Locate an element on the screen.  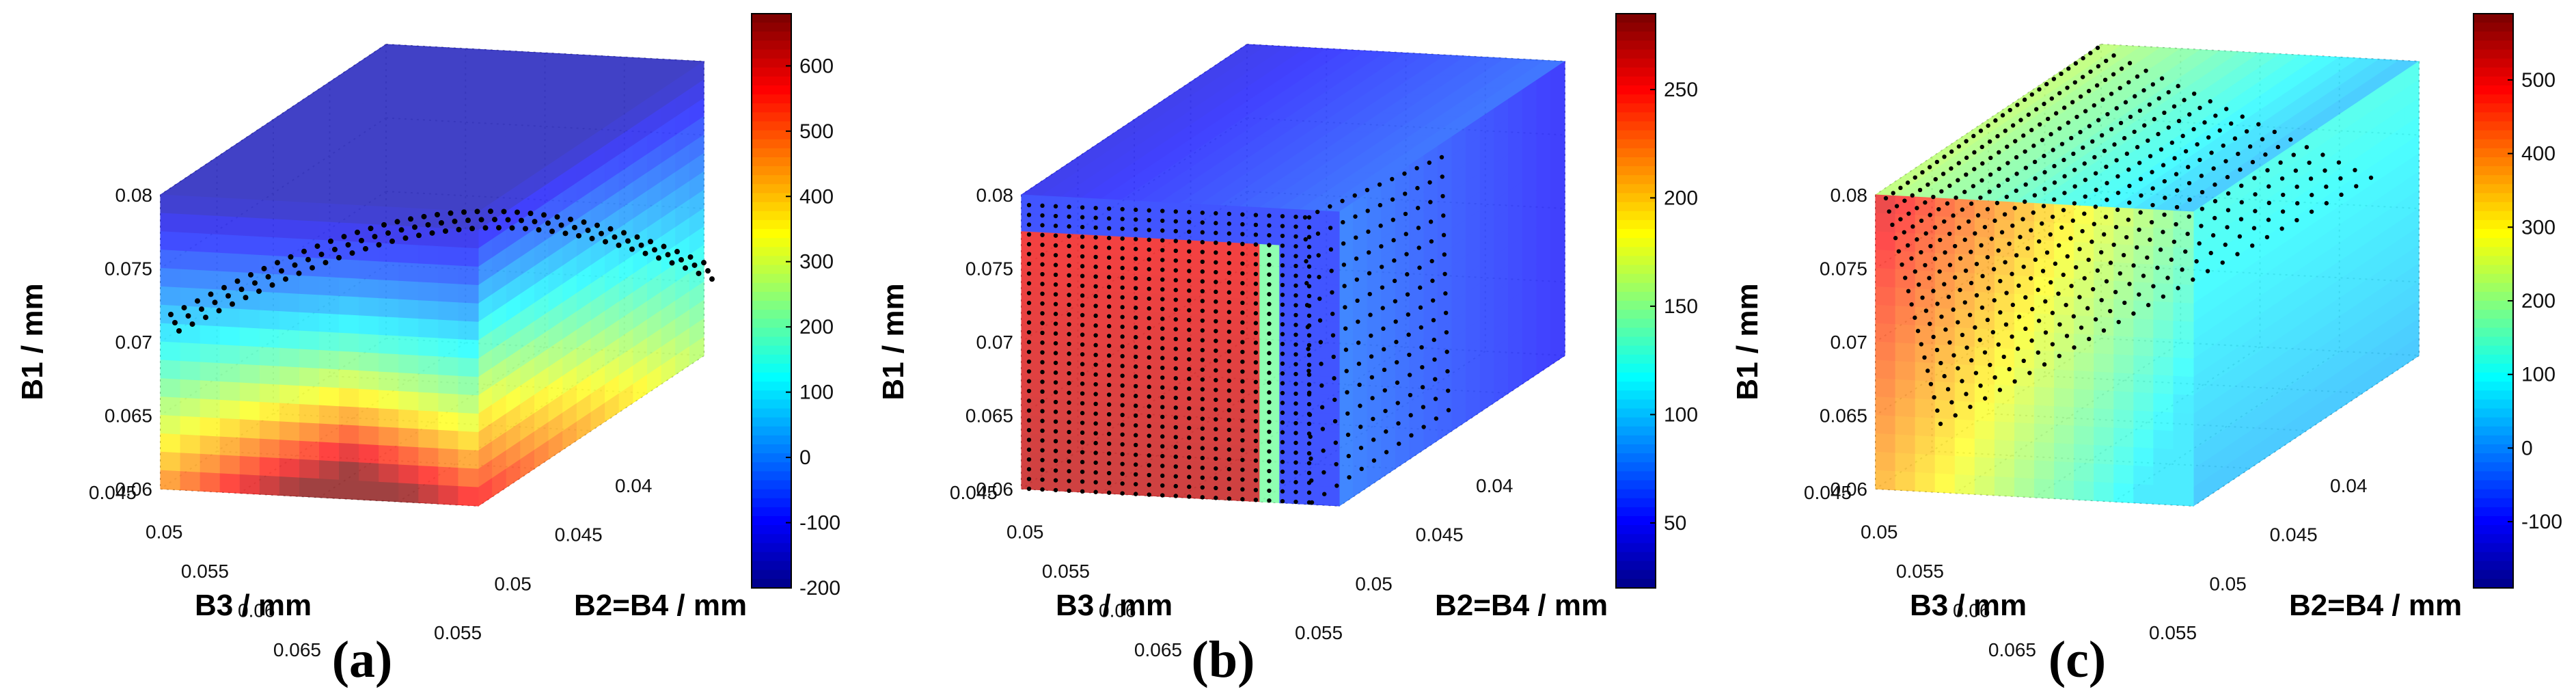
right-face is located at coordinates (591, 284).